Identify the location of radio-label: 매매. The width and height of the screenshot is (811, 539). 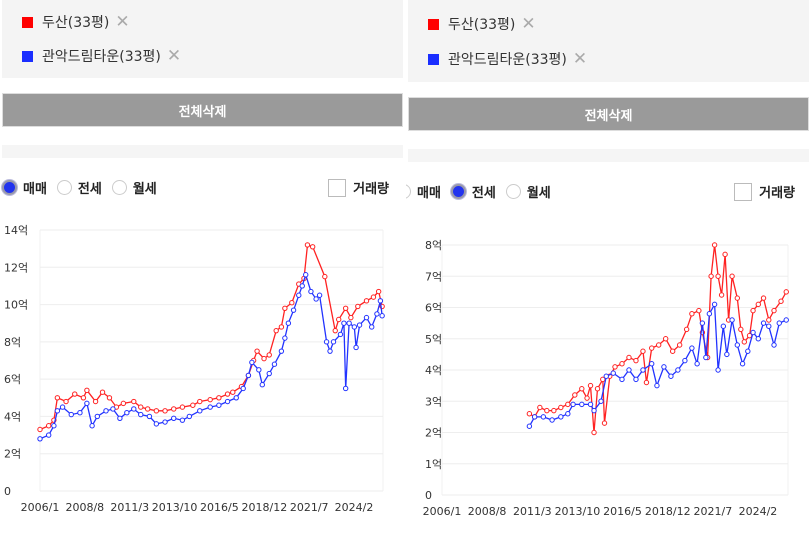
(35, 189).